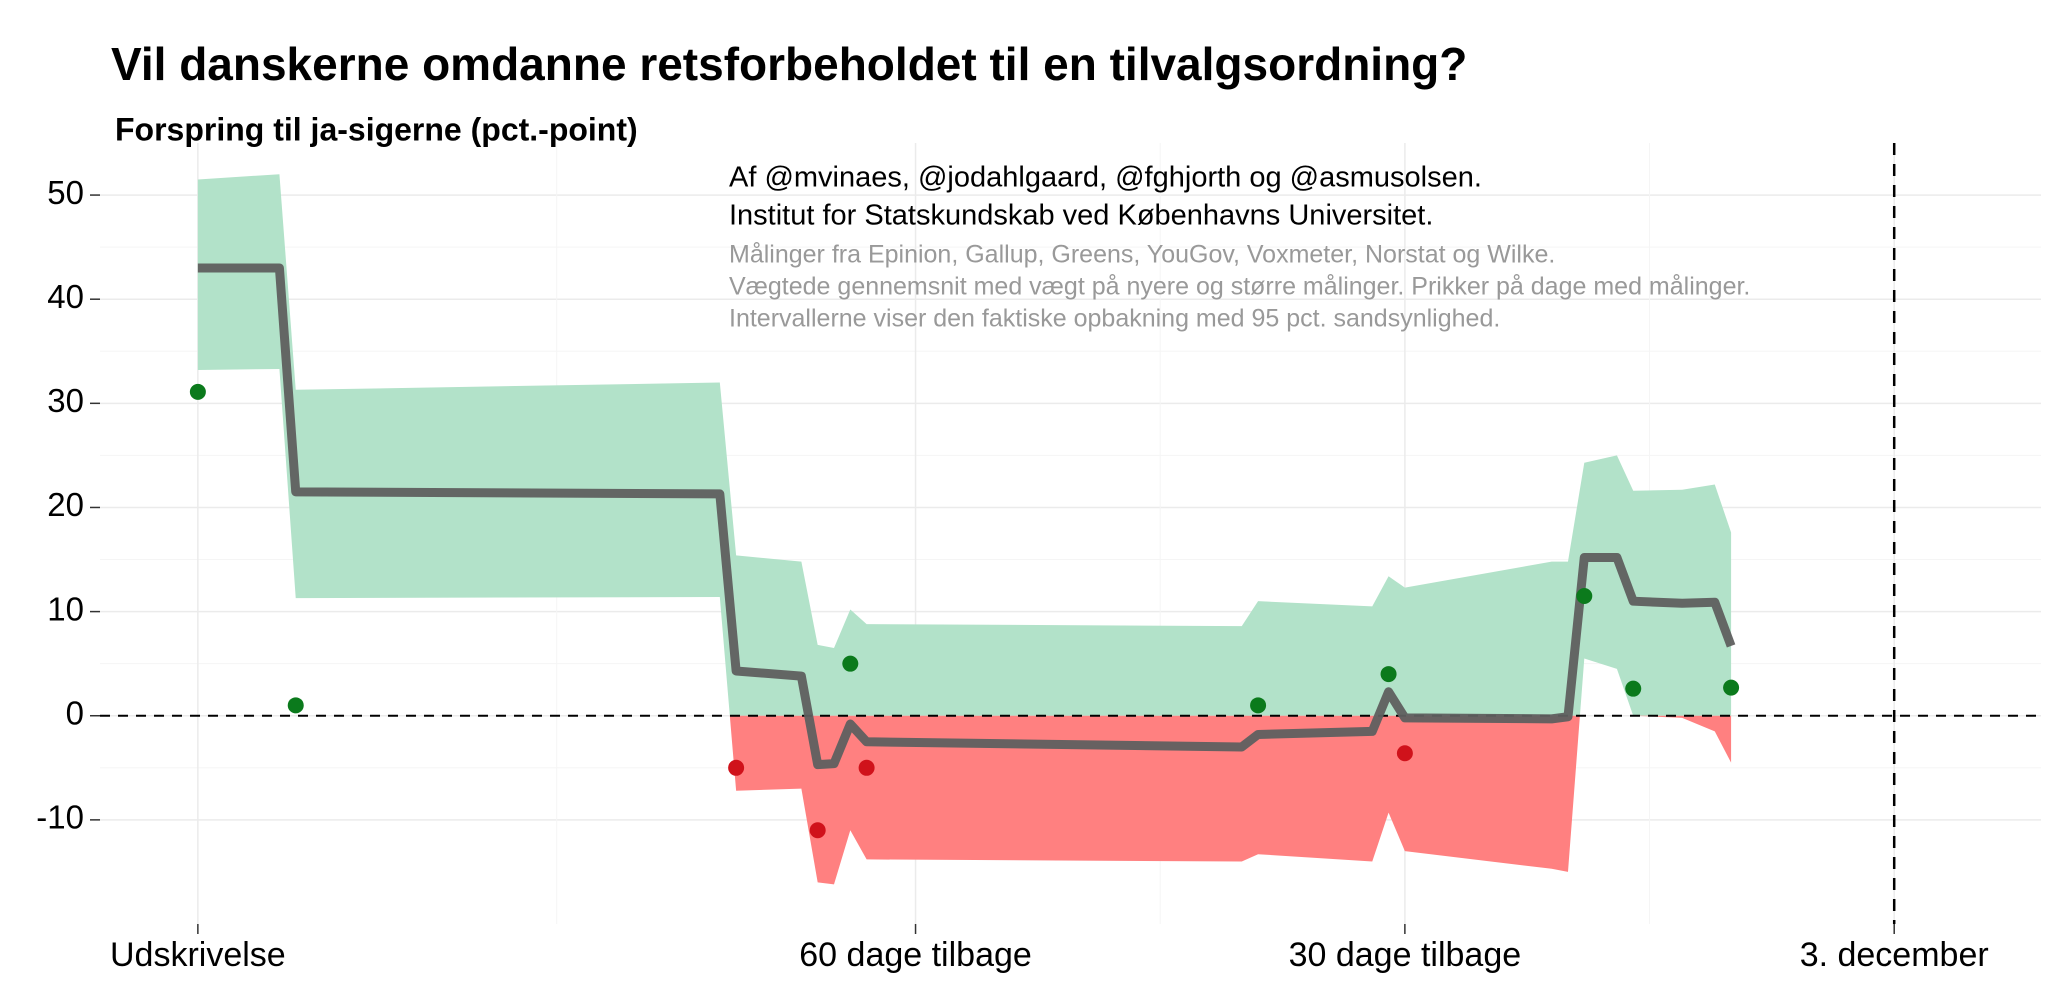 The width and height of the screenshot is (2048, 999). What do you see at coordinates (75, 712) in the screenshot?
I see `y-tick-label: 0` at bounding box center [75, 712].